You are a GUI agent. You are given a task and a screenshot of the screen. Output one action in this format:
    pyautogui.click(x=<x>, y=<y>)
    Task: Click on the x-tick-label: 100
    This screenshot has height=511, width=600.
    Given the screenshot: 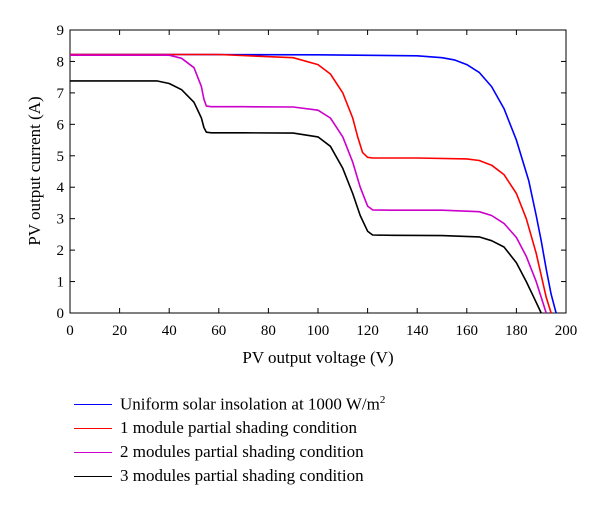 What is the action you would take?
    pyautogui.click(x=318, y=331)
    